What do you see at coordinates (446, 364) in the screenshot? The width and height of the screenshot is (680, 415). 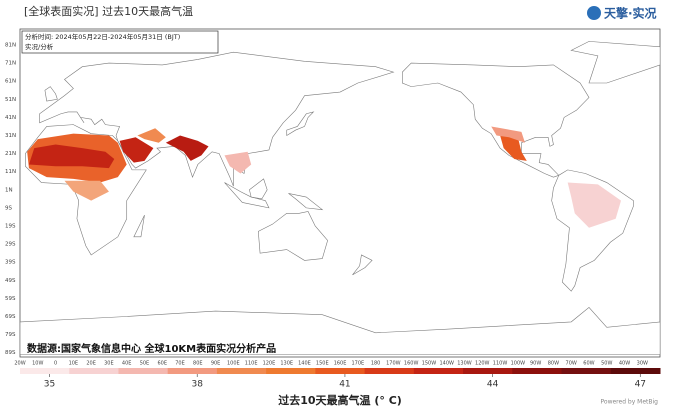 I see `lon-label: 140W` at bounding box center [446, 364].